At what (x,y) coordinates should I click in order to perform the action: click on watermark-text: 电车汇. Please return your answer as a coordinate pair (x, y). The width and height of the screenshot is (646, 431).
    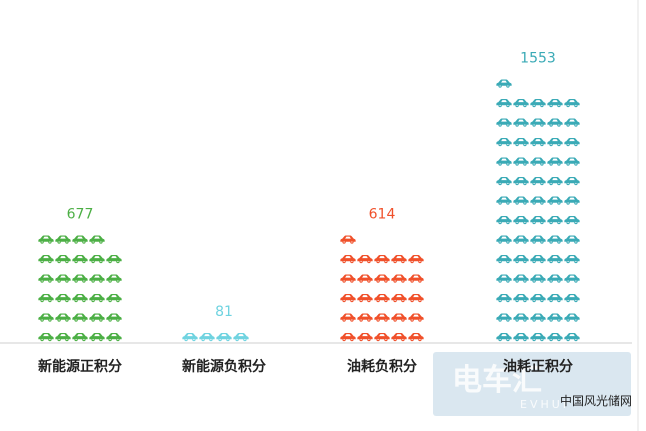
    Looking at the image, I should click on (497, 380).